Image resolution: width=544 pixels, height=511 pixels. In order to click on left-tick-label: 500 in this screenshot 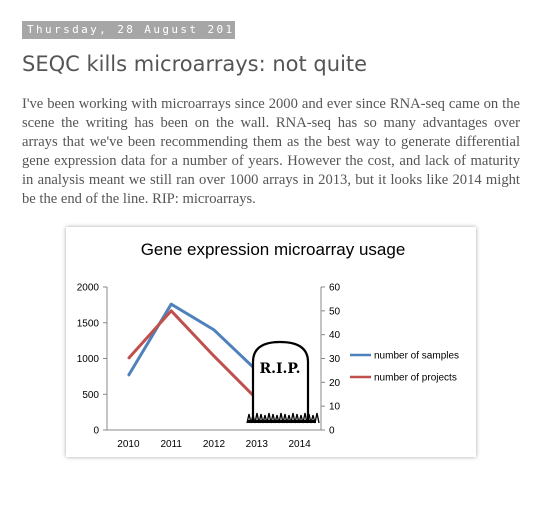, I will do `click(90, 395)`.